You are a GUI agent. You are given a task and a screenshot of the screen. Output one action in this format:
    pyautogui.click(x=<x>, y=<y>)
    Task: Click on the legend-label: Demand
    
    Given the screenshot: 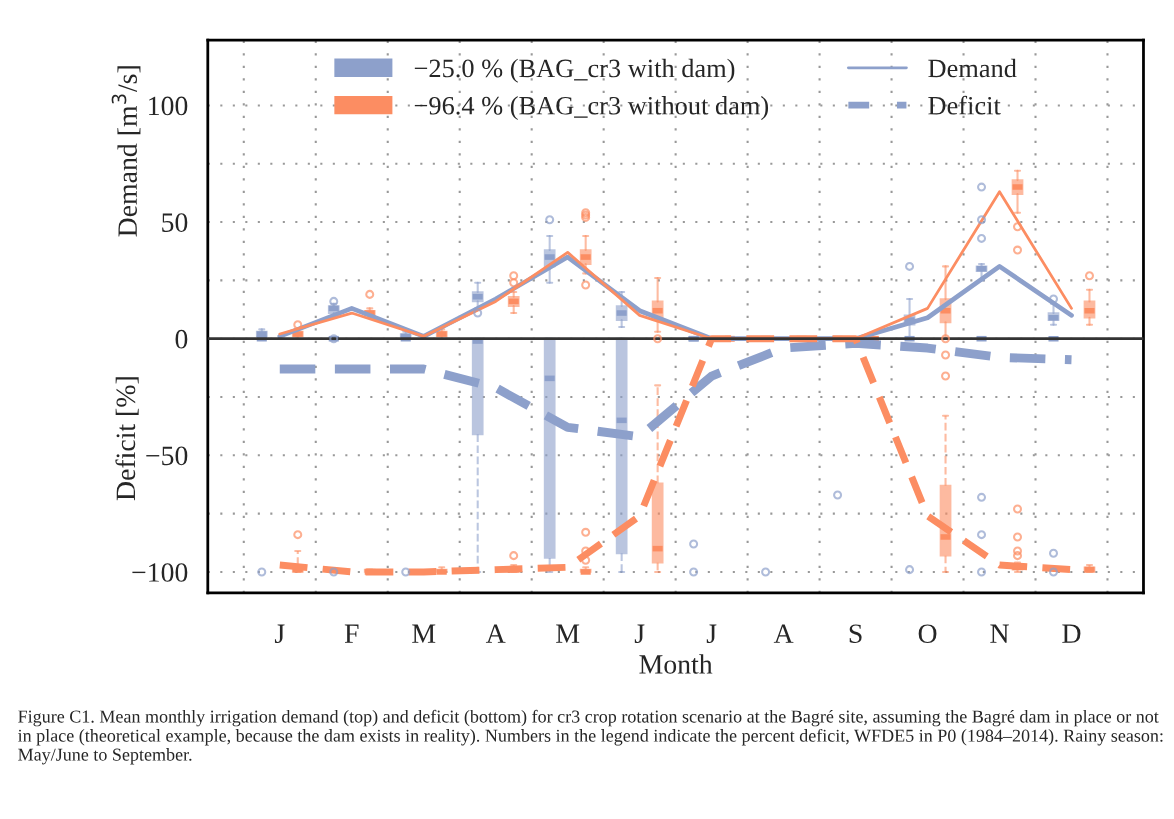 What is the action you would take?
    pyautogui.click(x=972, y=68)
    